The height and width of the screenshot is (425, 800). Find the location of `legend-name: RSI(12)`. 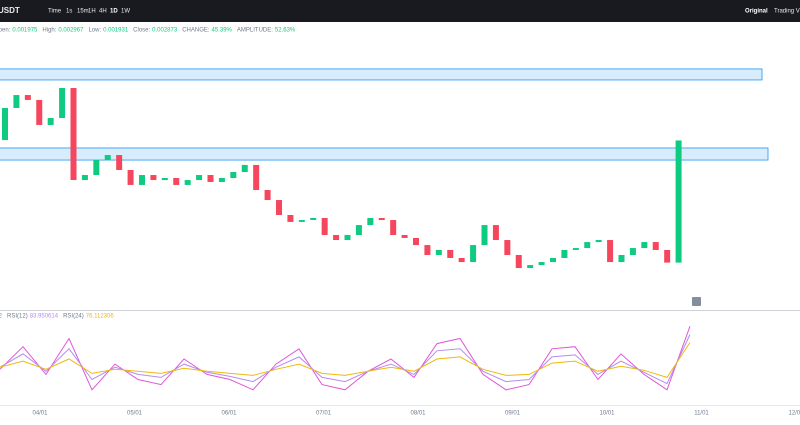

legend-name: RSI(12) is located at coordinates (17, 317).